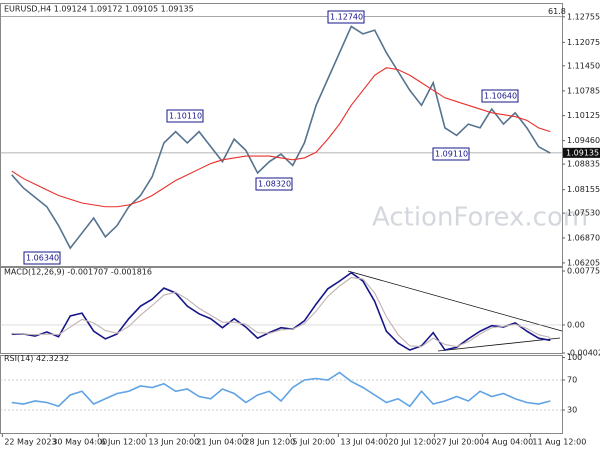 This screenshot has width=600, height=450. I want to click on y-tick-label: 1.07530, so click(583, 213).